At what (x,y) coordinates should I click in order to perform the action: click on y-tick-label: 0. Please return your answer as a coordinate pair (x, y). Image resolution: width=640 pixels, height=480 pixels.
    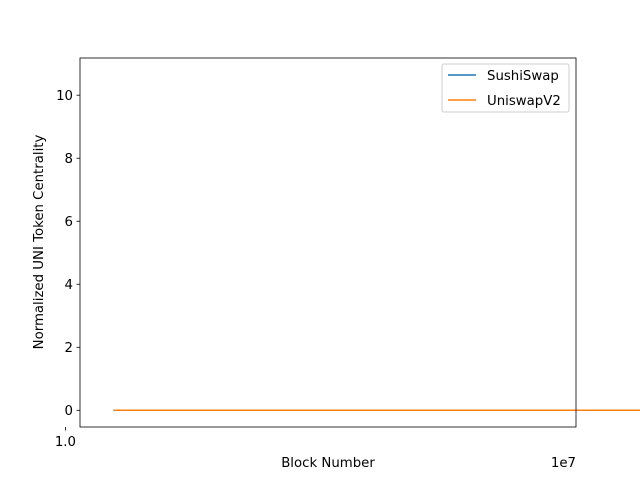
    Looking at the image, I should click on (69, 411).